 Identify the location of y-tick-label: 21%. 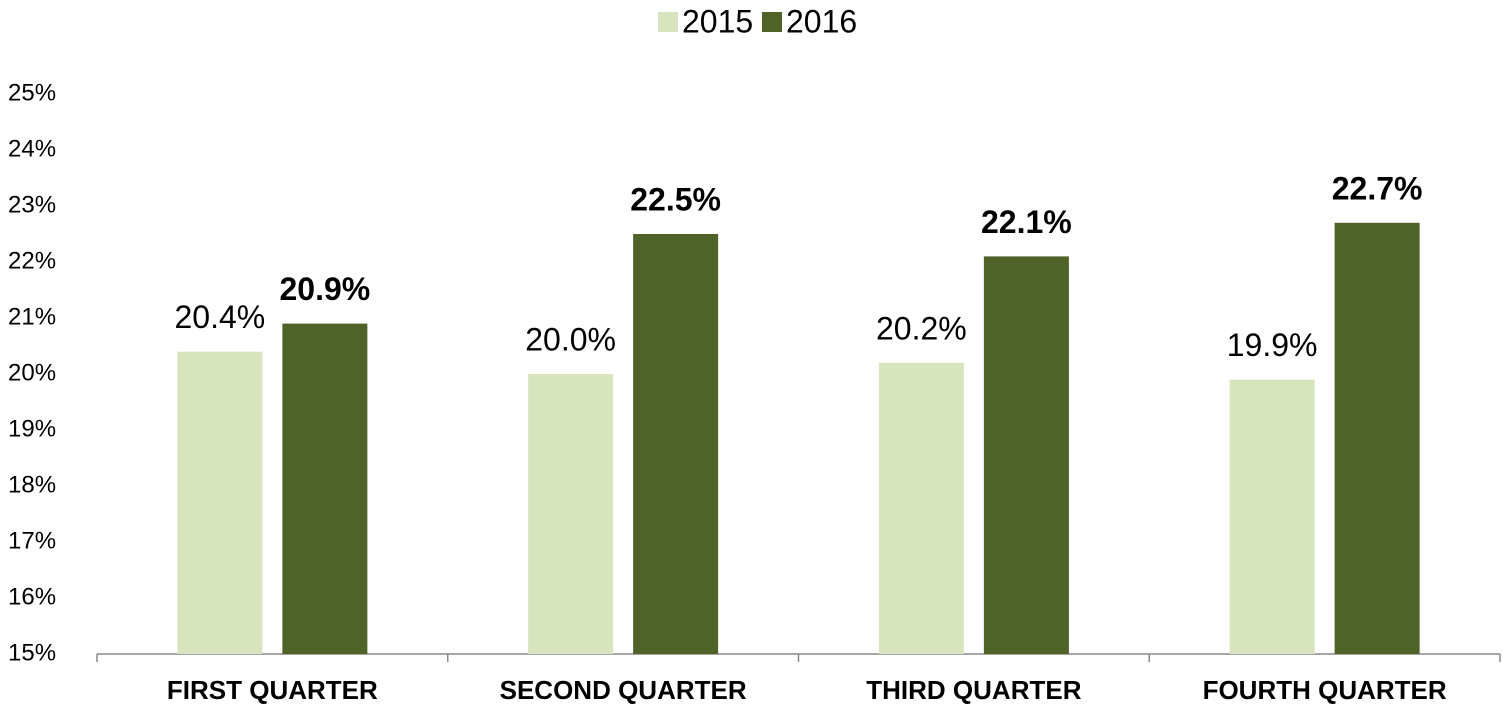
(32, 316).